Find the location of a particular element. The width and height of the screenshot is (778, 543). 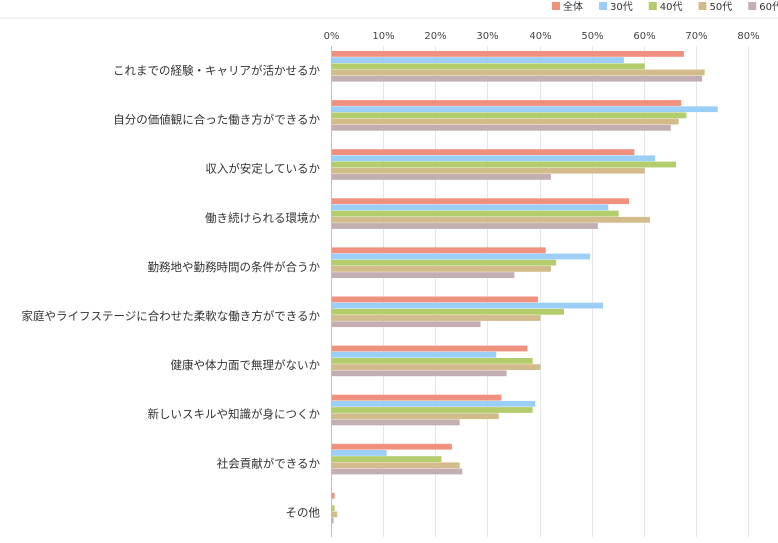

category-label-1: 自分の価値観に合った働き方ができるか is located at coordinates (216, 120).